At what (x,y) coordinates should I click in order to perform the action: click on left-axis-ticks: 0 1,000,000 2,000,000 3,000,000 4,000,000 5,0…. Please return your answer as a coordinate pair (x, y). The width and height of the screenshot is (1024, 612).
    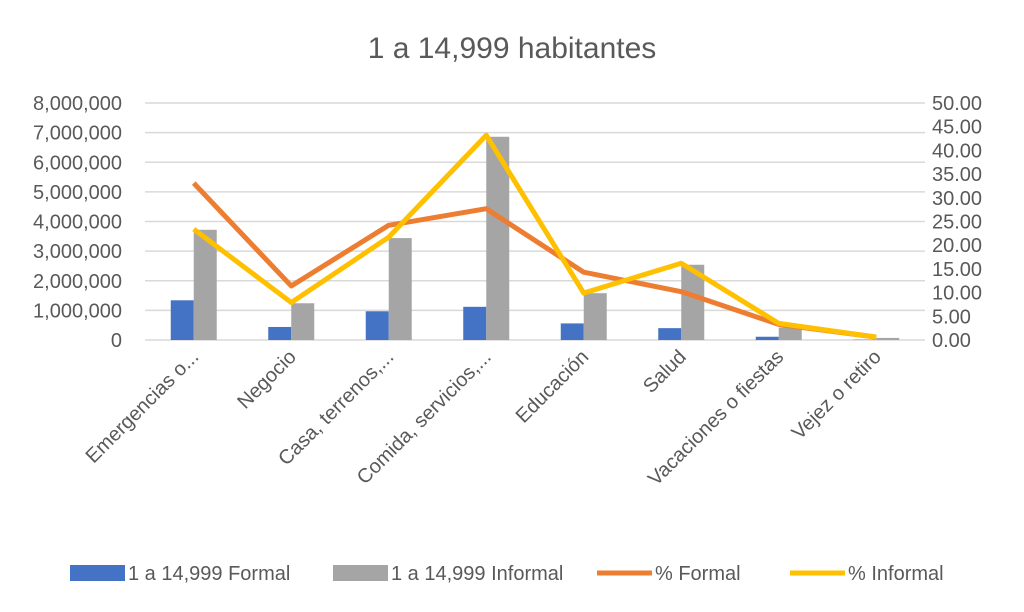
    Looking at the image, I should click on (77, 222).